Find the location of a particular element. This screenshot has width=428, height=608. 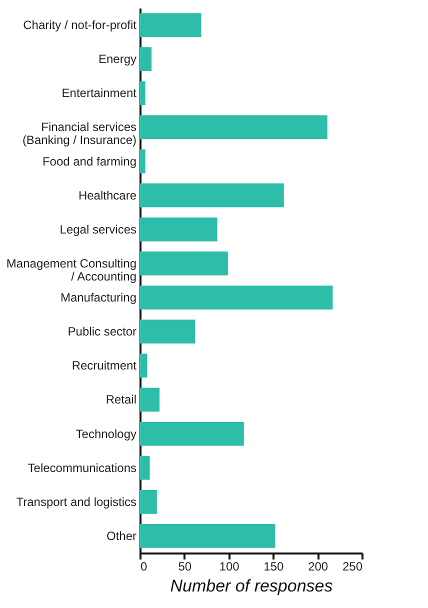

x-tick-label: 200 is located at coordinates (318, 567).